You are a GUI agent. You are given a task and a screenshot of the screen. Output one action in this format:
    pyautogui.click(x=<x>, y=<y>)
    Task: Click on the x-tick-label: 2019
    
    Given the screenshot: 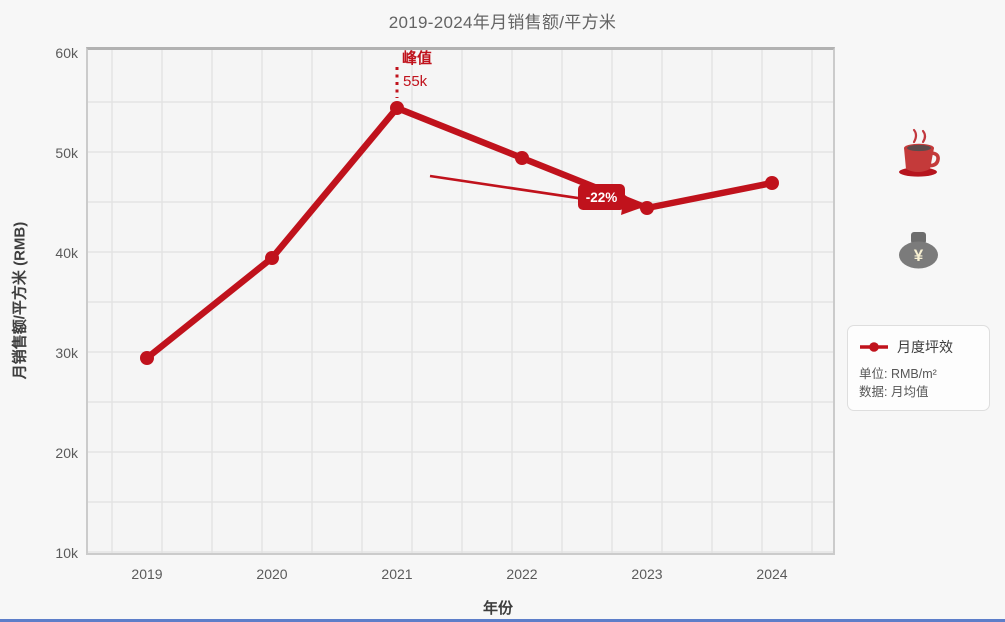 What is the action you would take?
    pyautogui.click(x=147, y=574)
    